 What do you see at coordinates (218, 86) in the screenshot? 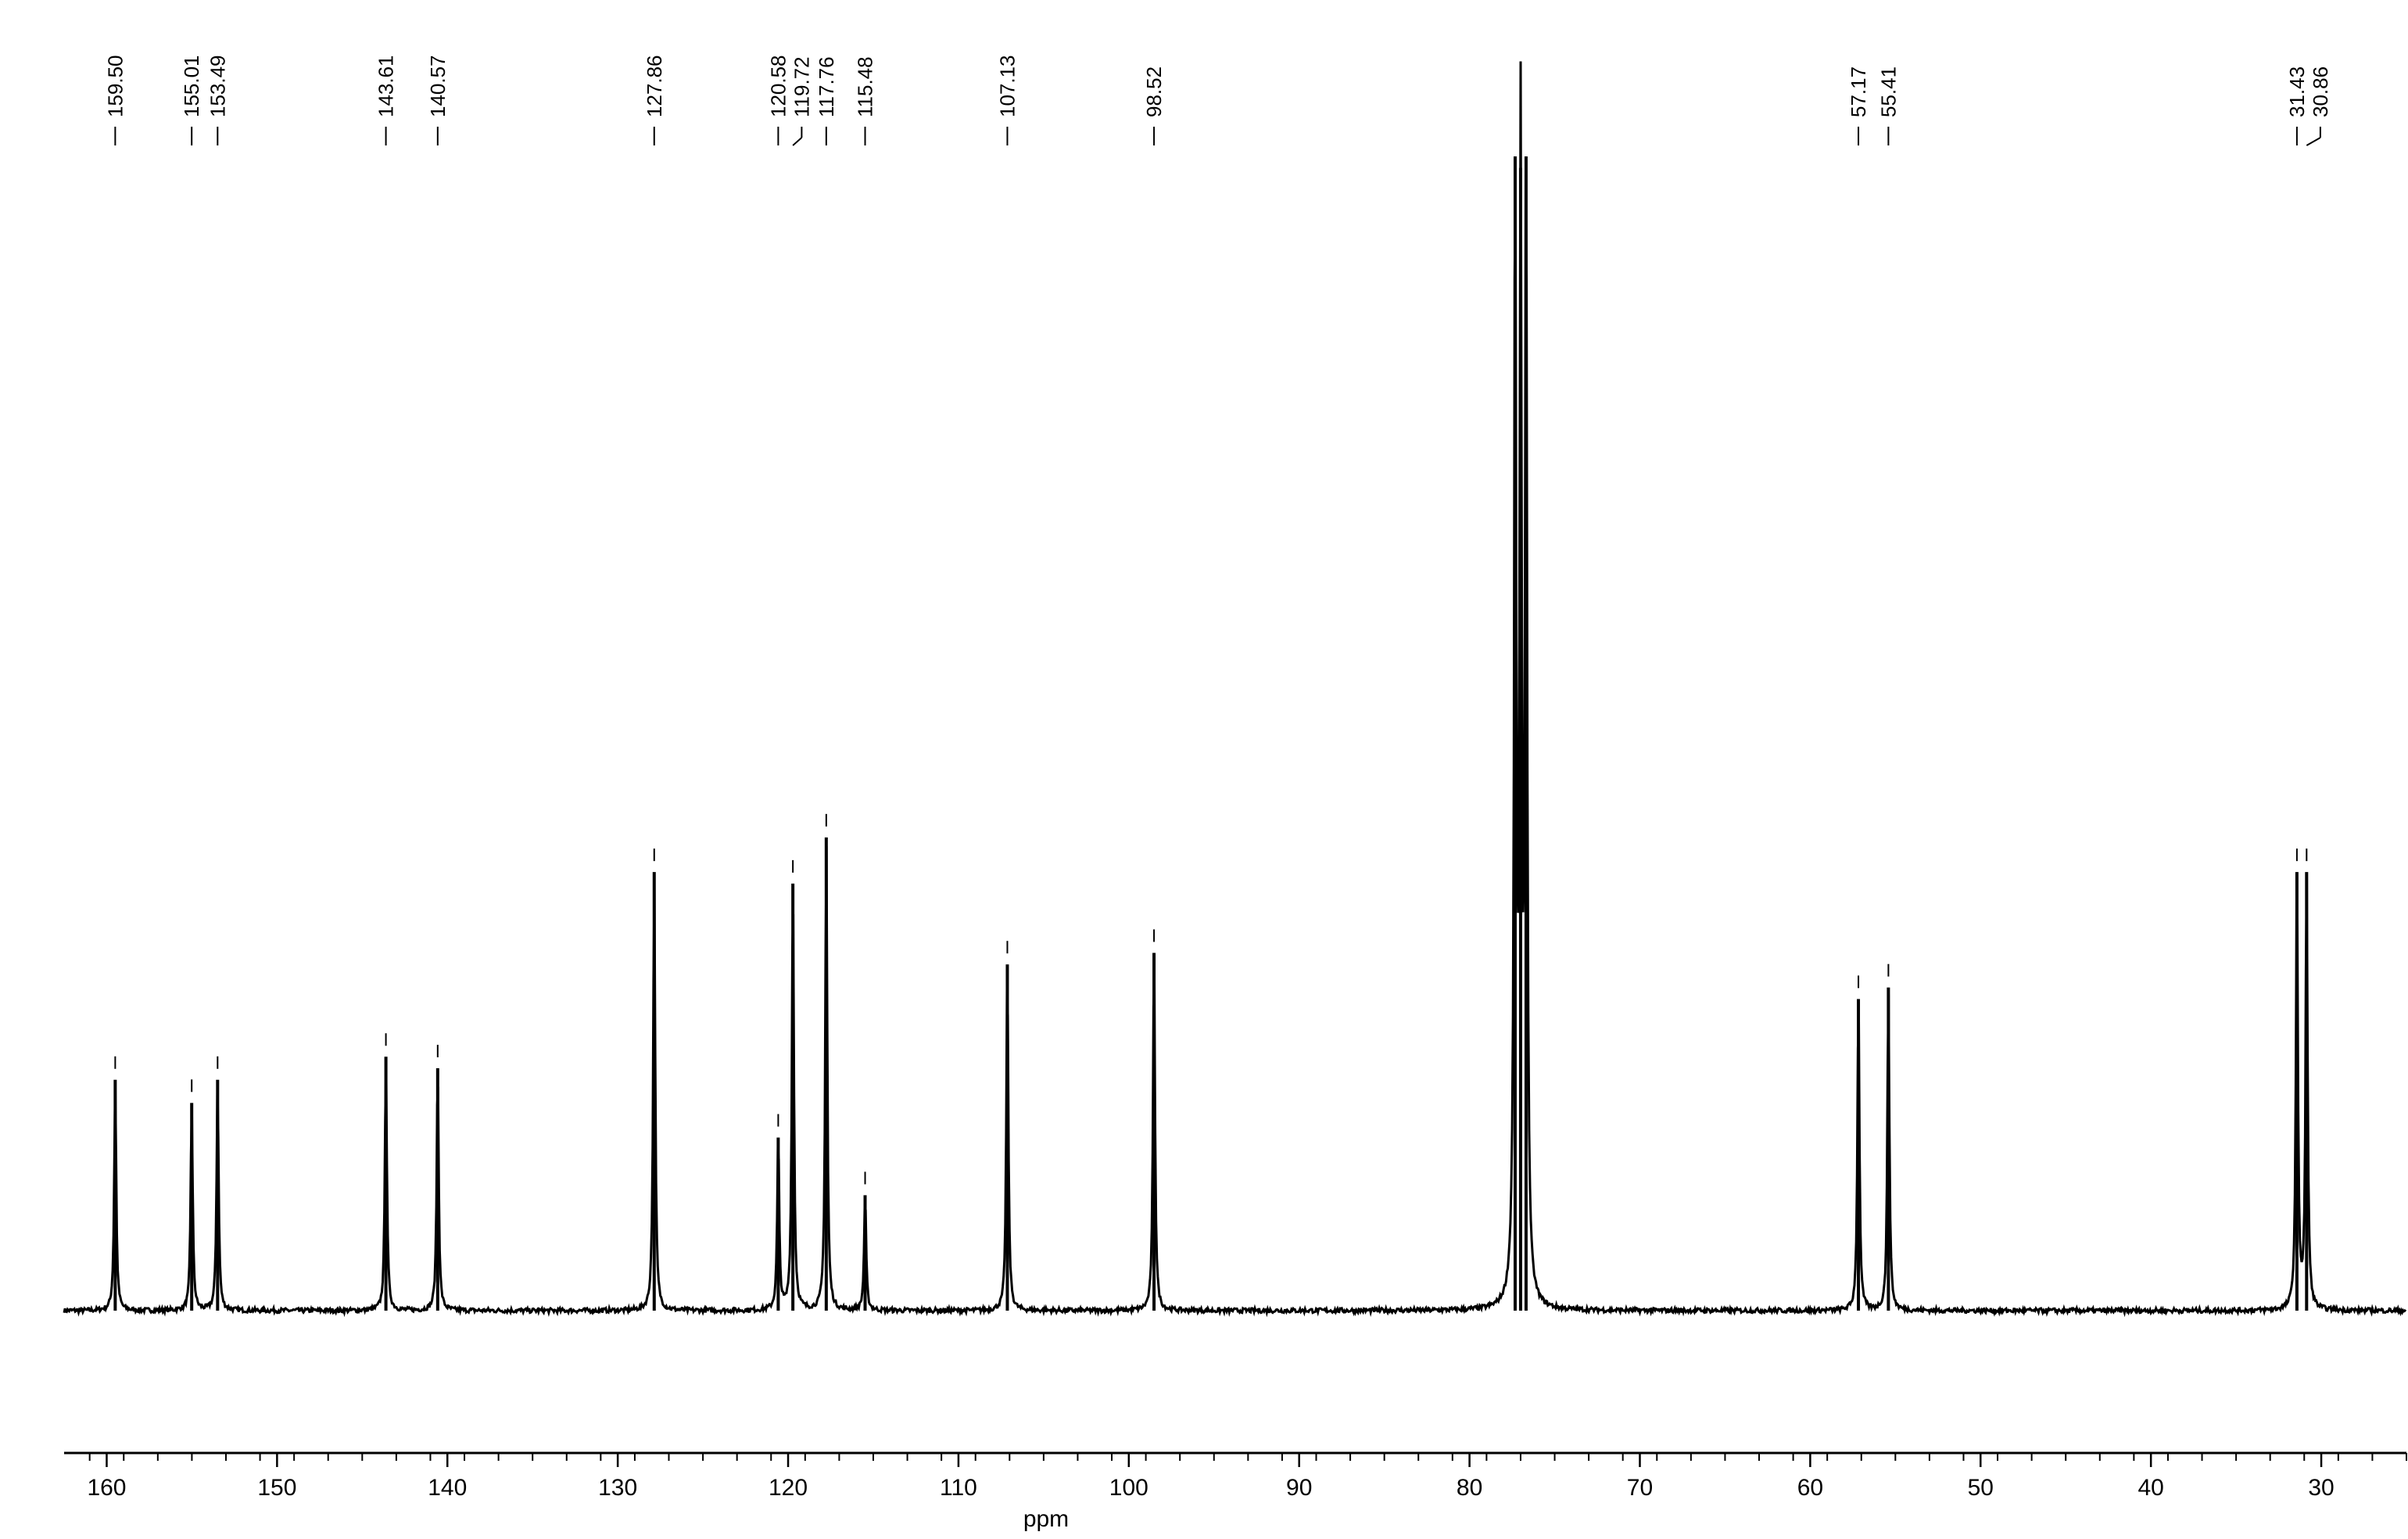
I see `peak-label: 153.49` at bounding box center [218, 86].